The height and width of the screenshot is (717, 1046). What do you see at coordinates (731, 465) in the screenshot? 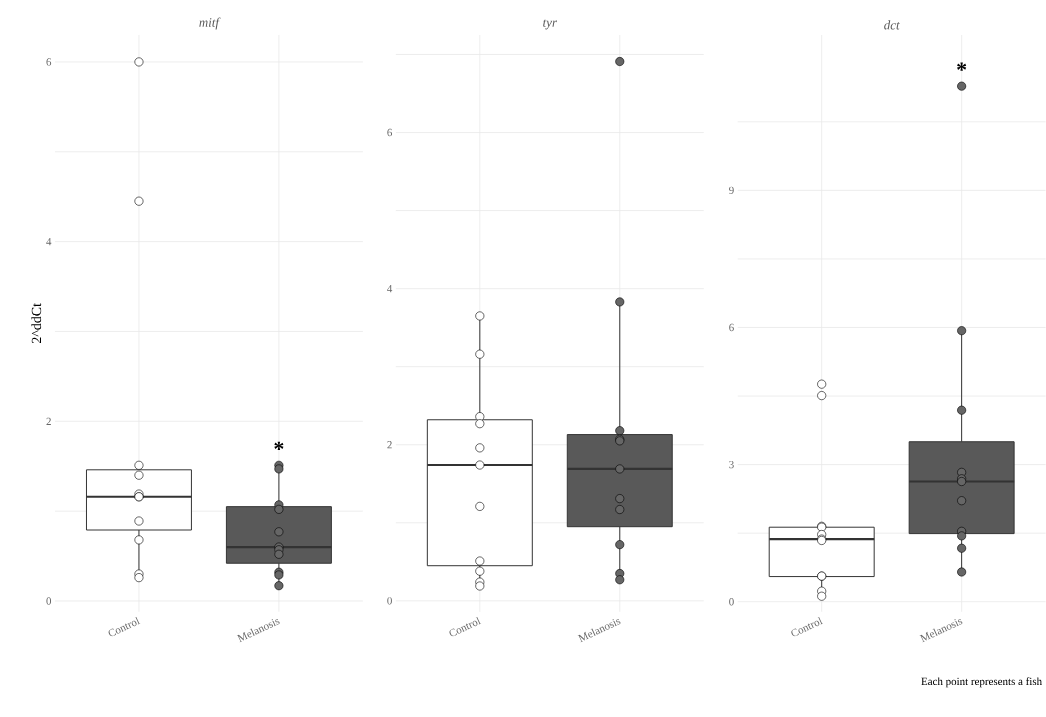
I see `y-tick-label: 3` at bounding box center [731, 465].